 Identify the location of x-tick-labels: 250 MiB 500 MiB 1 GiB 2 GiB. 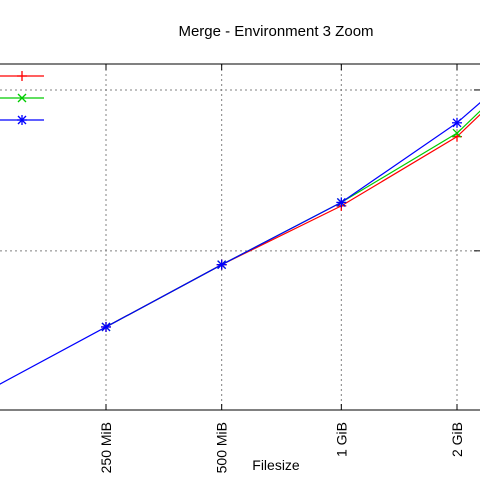
(281, 447).